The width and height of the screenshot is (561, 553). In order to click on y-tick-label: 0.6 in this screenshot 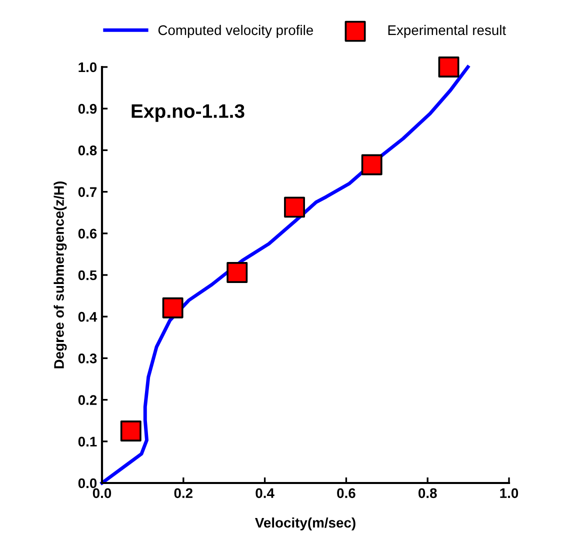, I will do `click(87, 233)`.